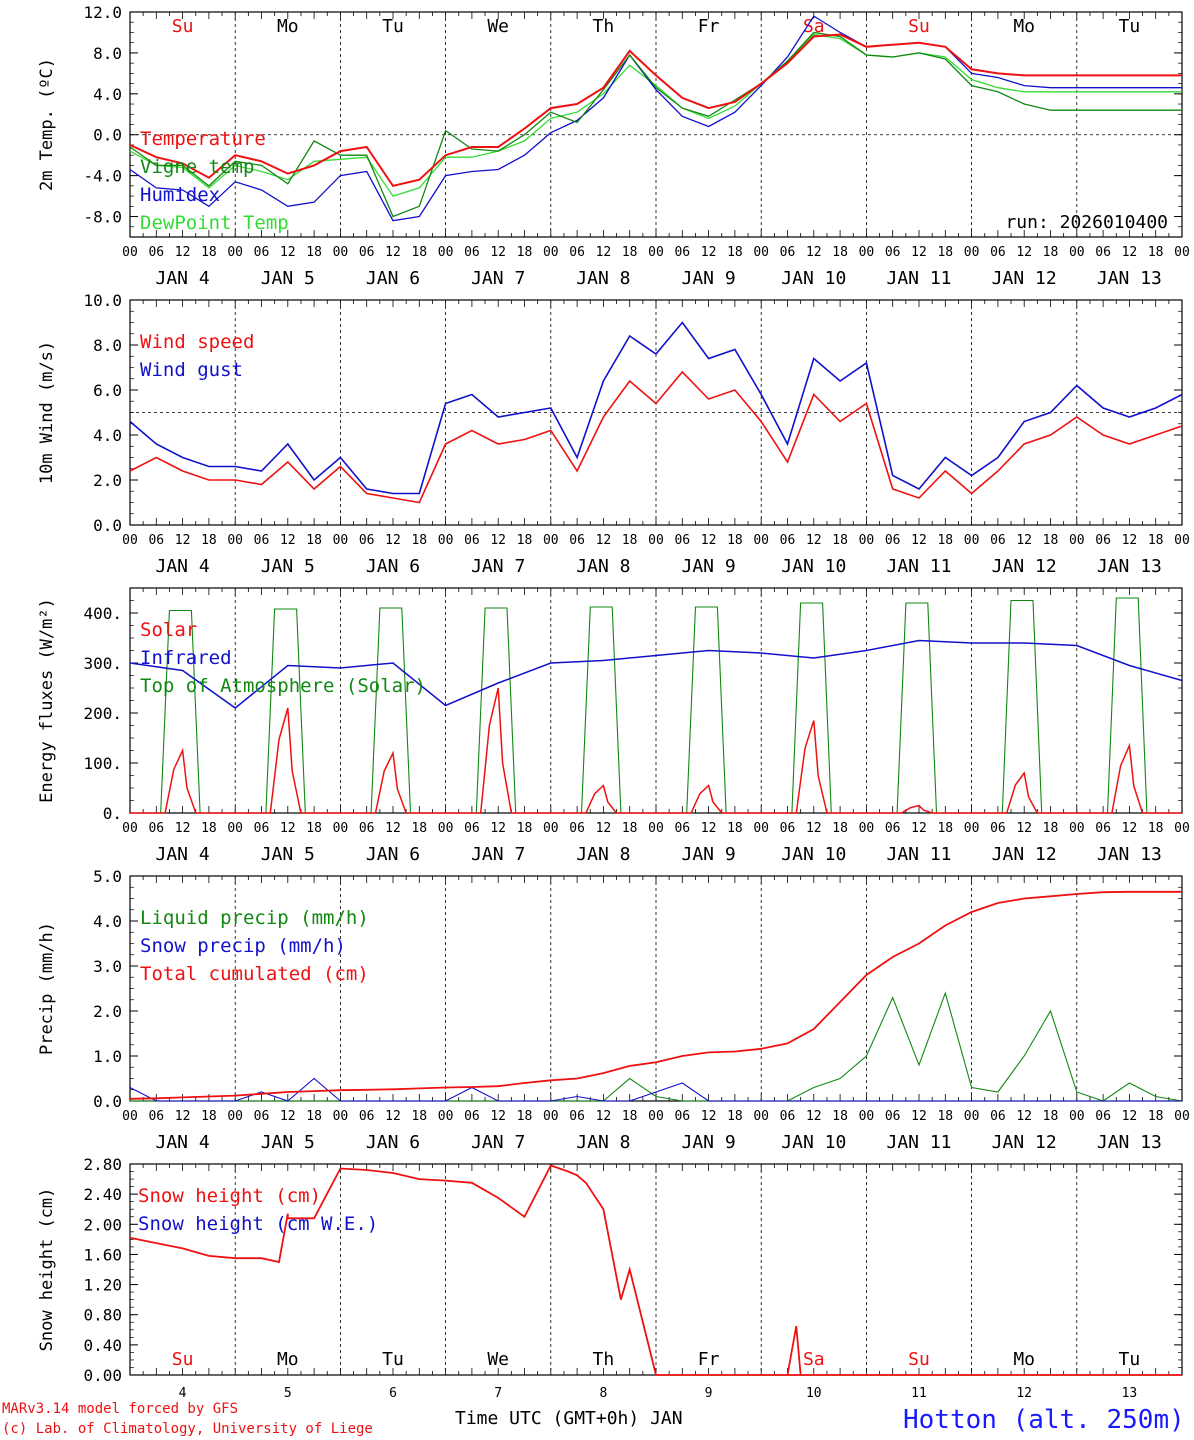  I want to click on y-tick-label: 0.0, so click(107, 135).